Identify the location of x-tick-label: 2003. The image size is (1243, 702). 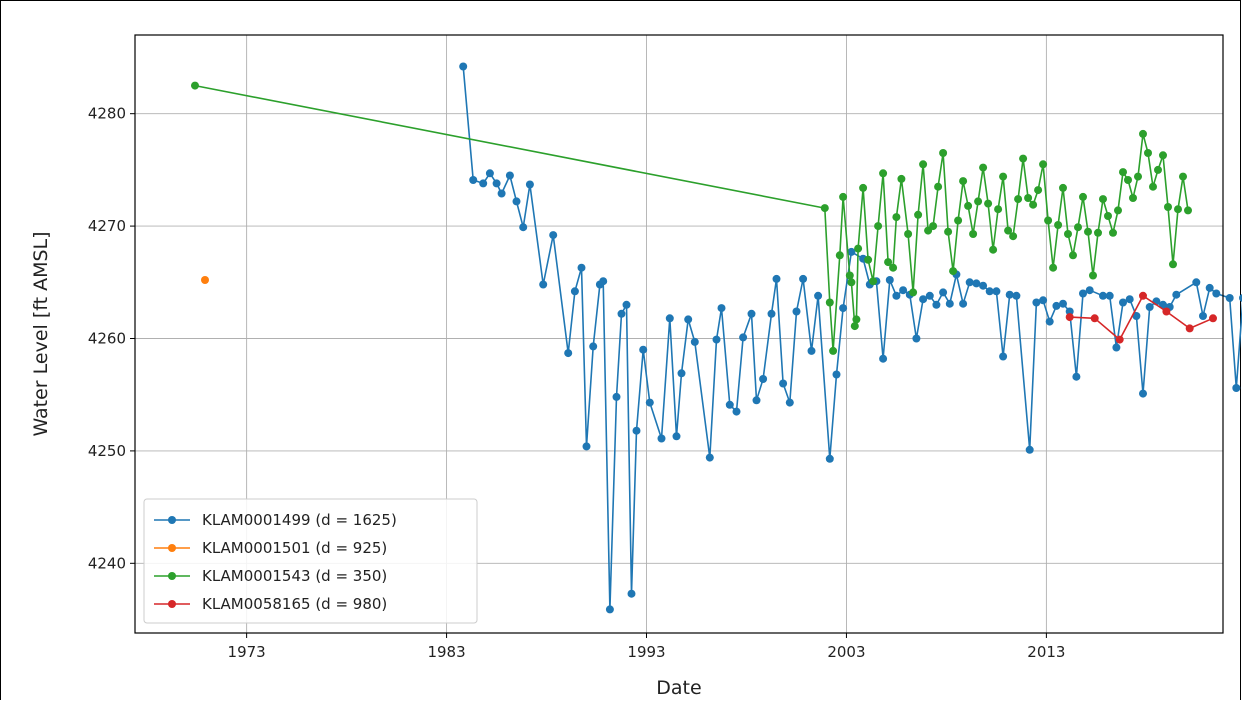
(846, 652).